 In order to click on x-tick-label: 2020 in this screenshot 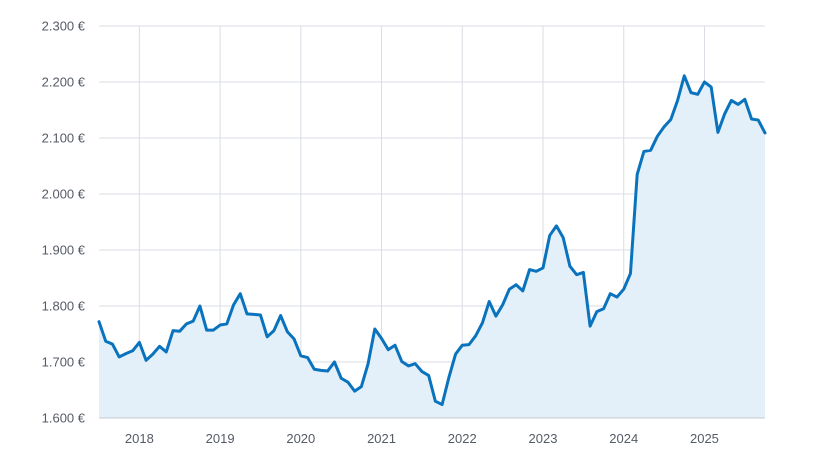, I will do `click(300, 438)`.